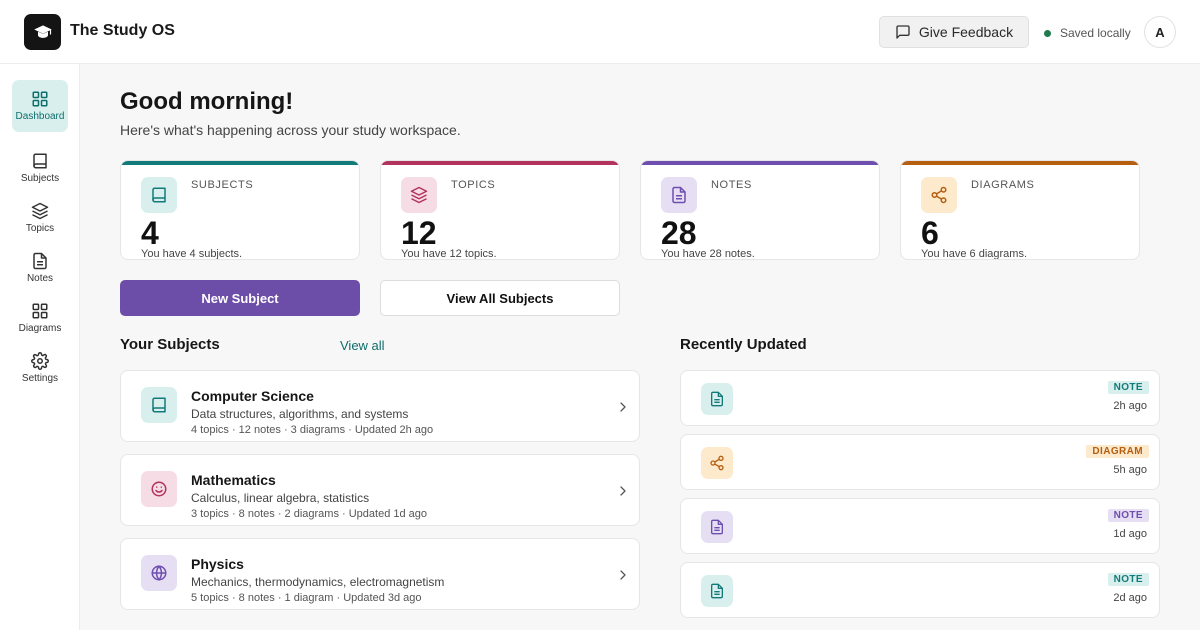 The image size is (1200, 630). What do you see at coordinates (930, 233) in the screenshot?
I see `stat-value: 6` at bounding box center [930, 233].